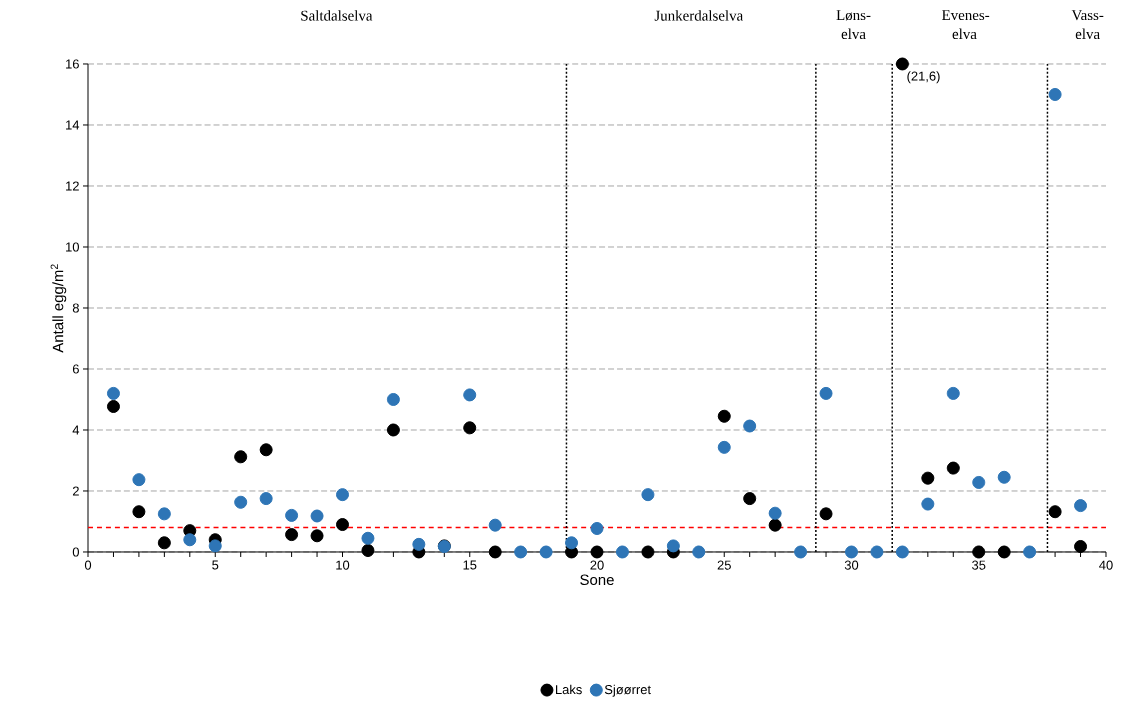 The image size is (1124, 706). Describe the element at coordinates (923, 77) in the screenshot. I see `annotation: (21,6)` at that location.